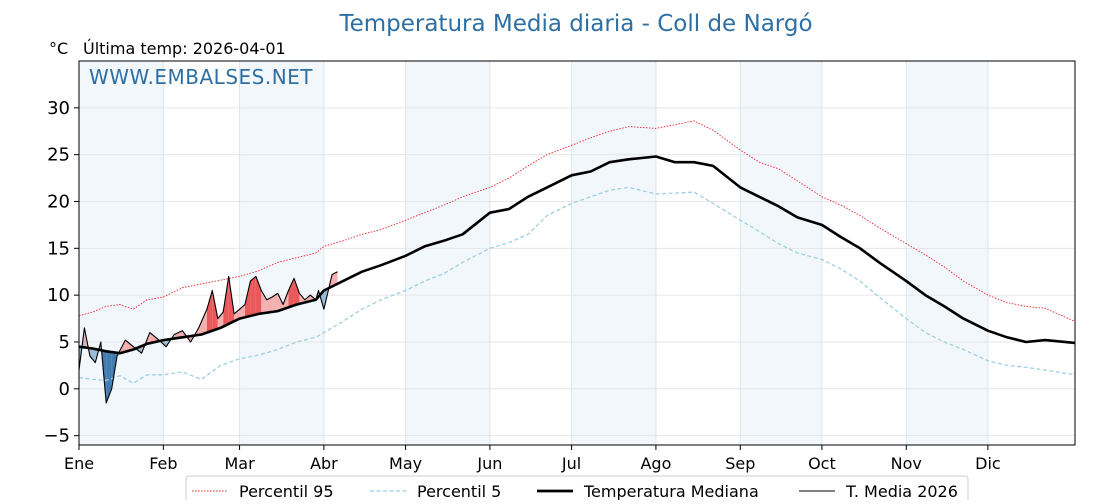 The height and width of the screenshot is (504, 1120). I want to click on y-tick-label: 25, so click(58, 155).